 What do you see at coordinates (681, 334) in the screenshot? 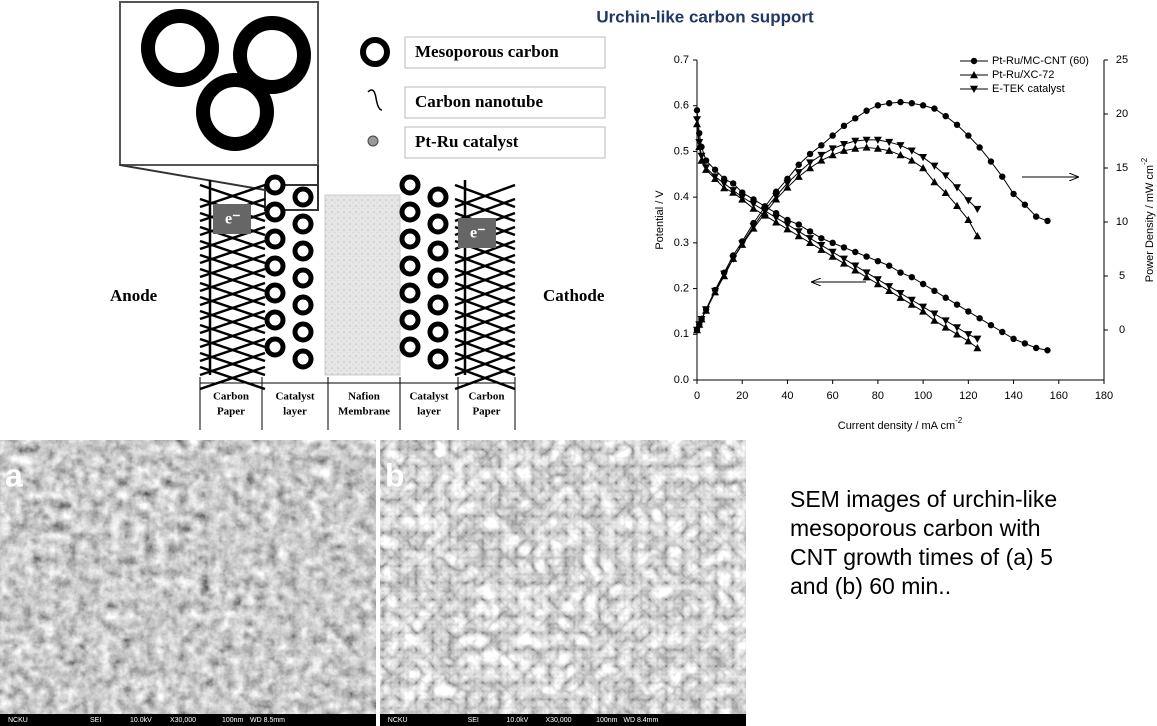
I see `y-tick-label: 0.1` at bounding box center [681, 334].